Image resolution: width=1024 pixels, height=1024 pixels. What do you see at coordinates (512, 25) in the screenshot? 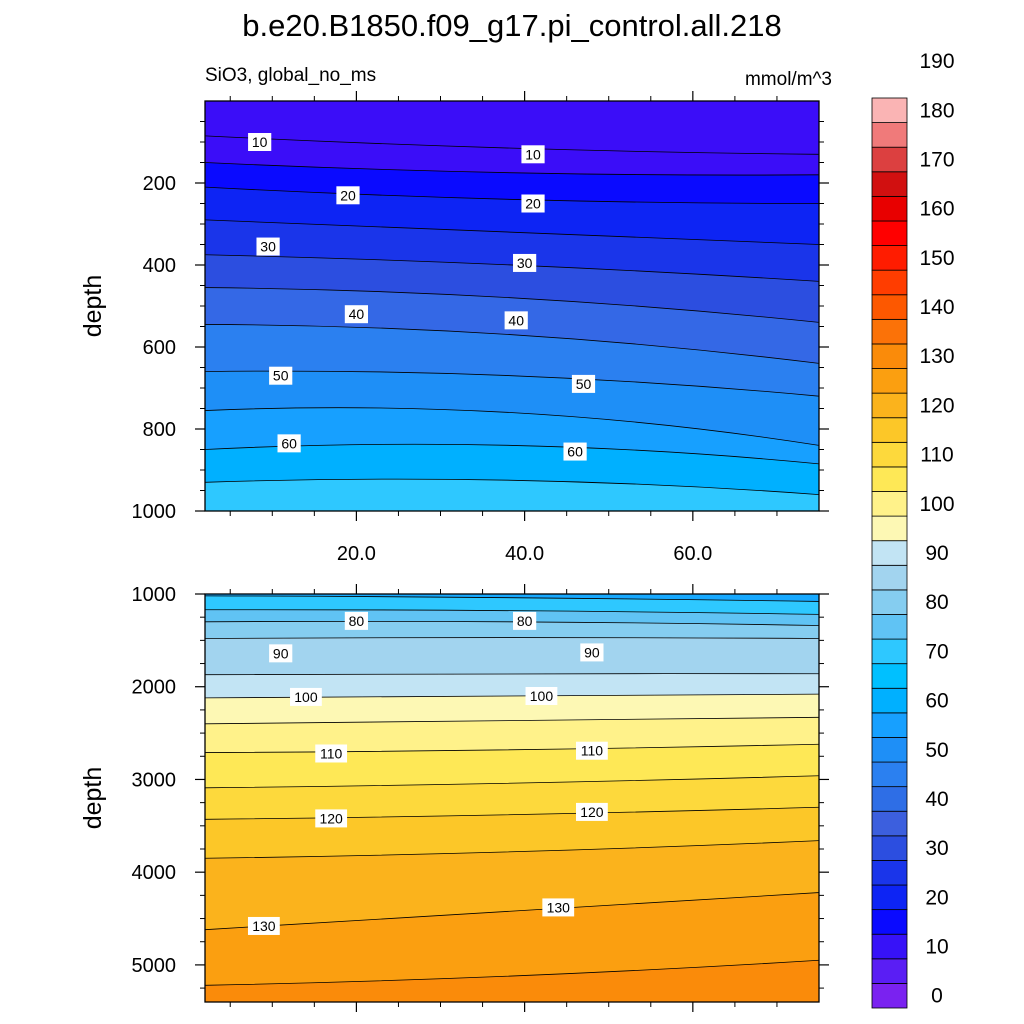
I see `chart-title: b.e20.B1850.f09_g17.pi_control.all.218` at bounding box center [512, 25].